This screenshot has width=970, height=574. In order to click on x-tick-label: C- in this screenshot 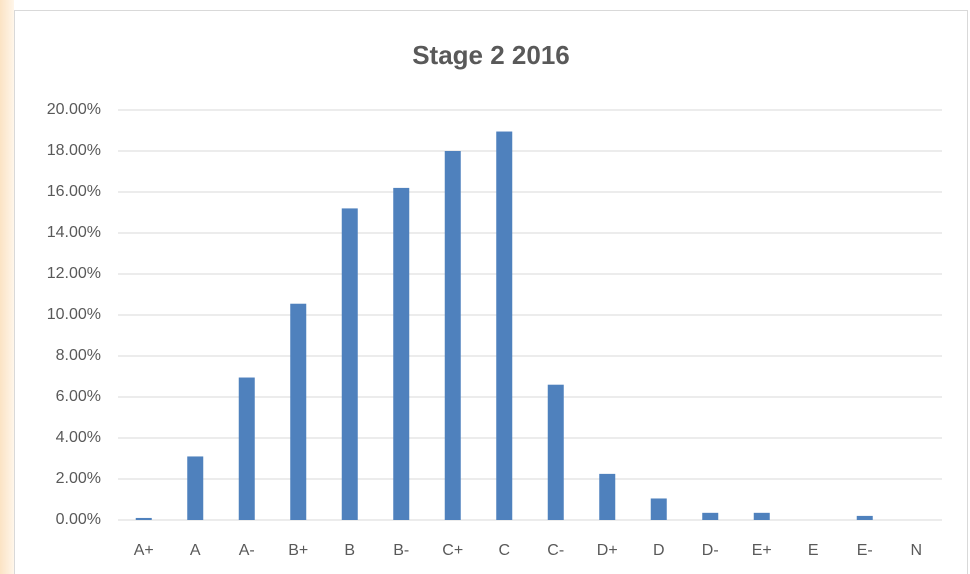, I will do `click(555, 550)`.